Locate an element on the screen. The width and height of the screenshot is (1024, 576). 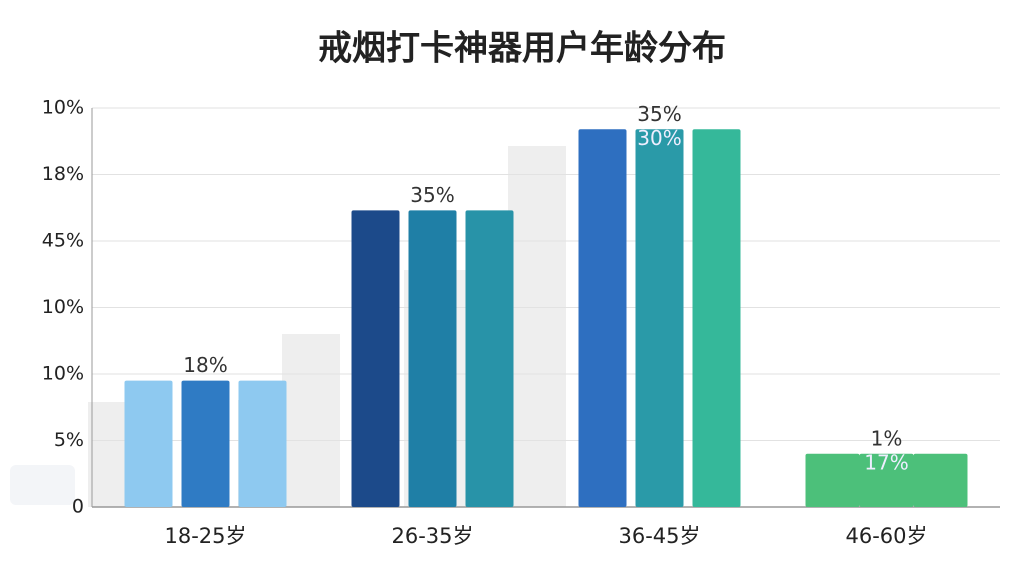
y-tick-label: 45% is located at coordinates (63, 241).